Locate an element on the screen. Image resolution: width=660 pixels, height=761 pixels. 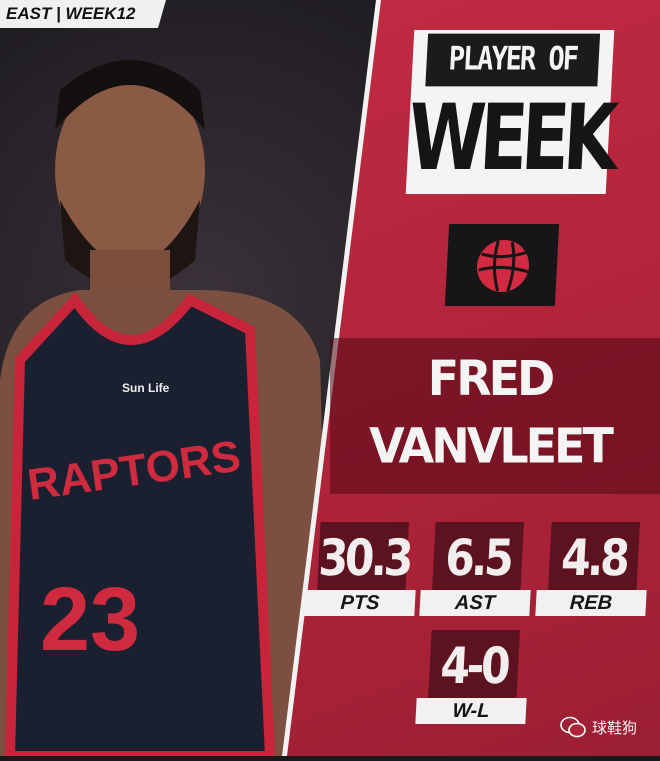
player-first-name: FRED is located at coordinates (491, 378).